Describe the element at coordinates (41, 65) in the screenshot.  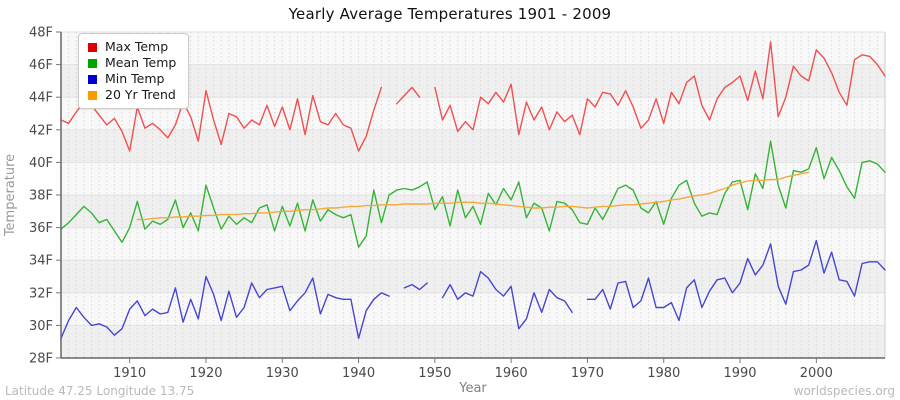
I see `y-tick-label: 46F` at that location.